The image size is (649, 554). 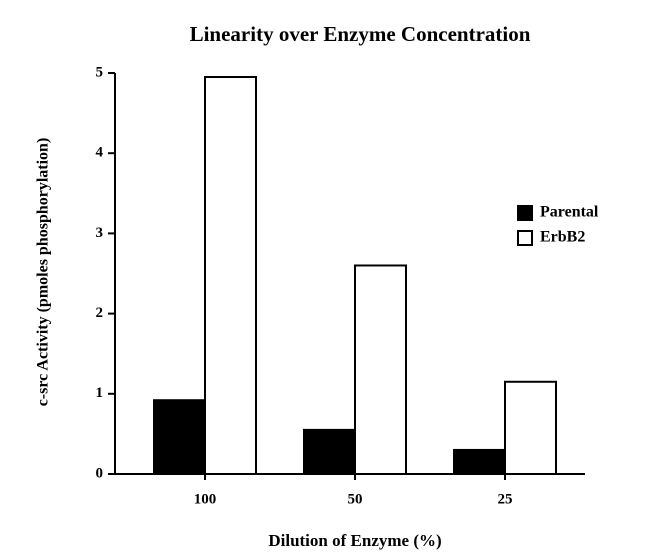 What do you see at coordinates (505, 499) in the screenshot?
I see `x-tick-label: 25` at bounding box center [505, 499].